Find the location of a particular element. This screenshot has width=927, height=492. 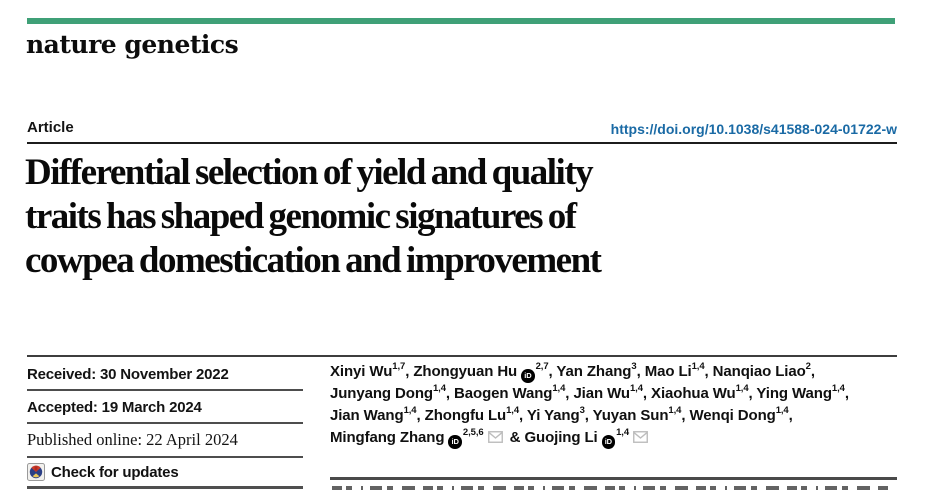

author-name: Junyang Dong is located at coordinates (381, 393).